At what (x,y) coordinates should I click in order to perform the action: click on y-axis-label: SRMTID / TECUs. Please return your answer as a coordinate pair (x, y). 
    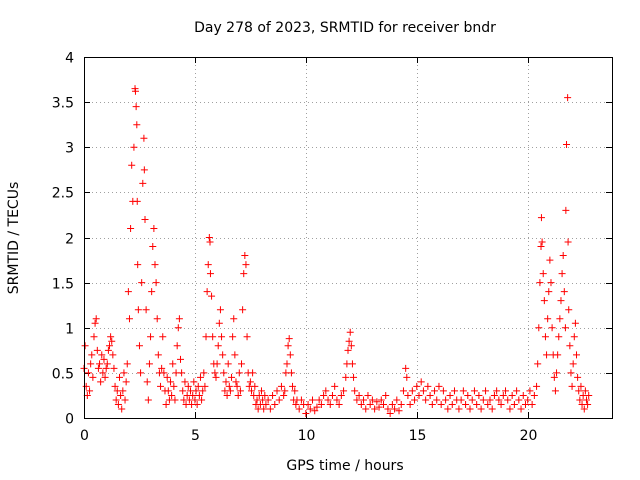
    Looking at the image, I should click on (14, 238).